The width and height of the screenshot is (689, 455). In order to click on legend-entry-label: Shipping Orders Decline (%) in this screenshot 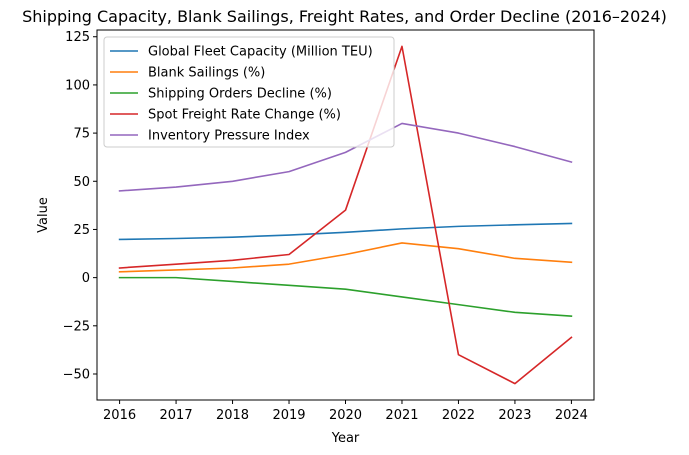, I will do `click(240, 94)`.